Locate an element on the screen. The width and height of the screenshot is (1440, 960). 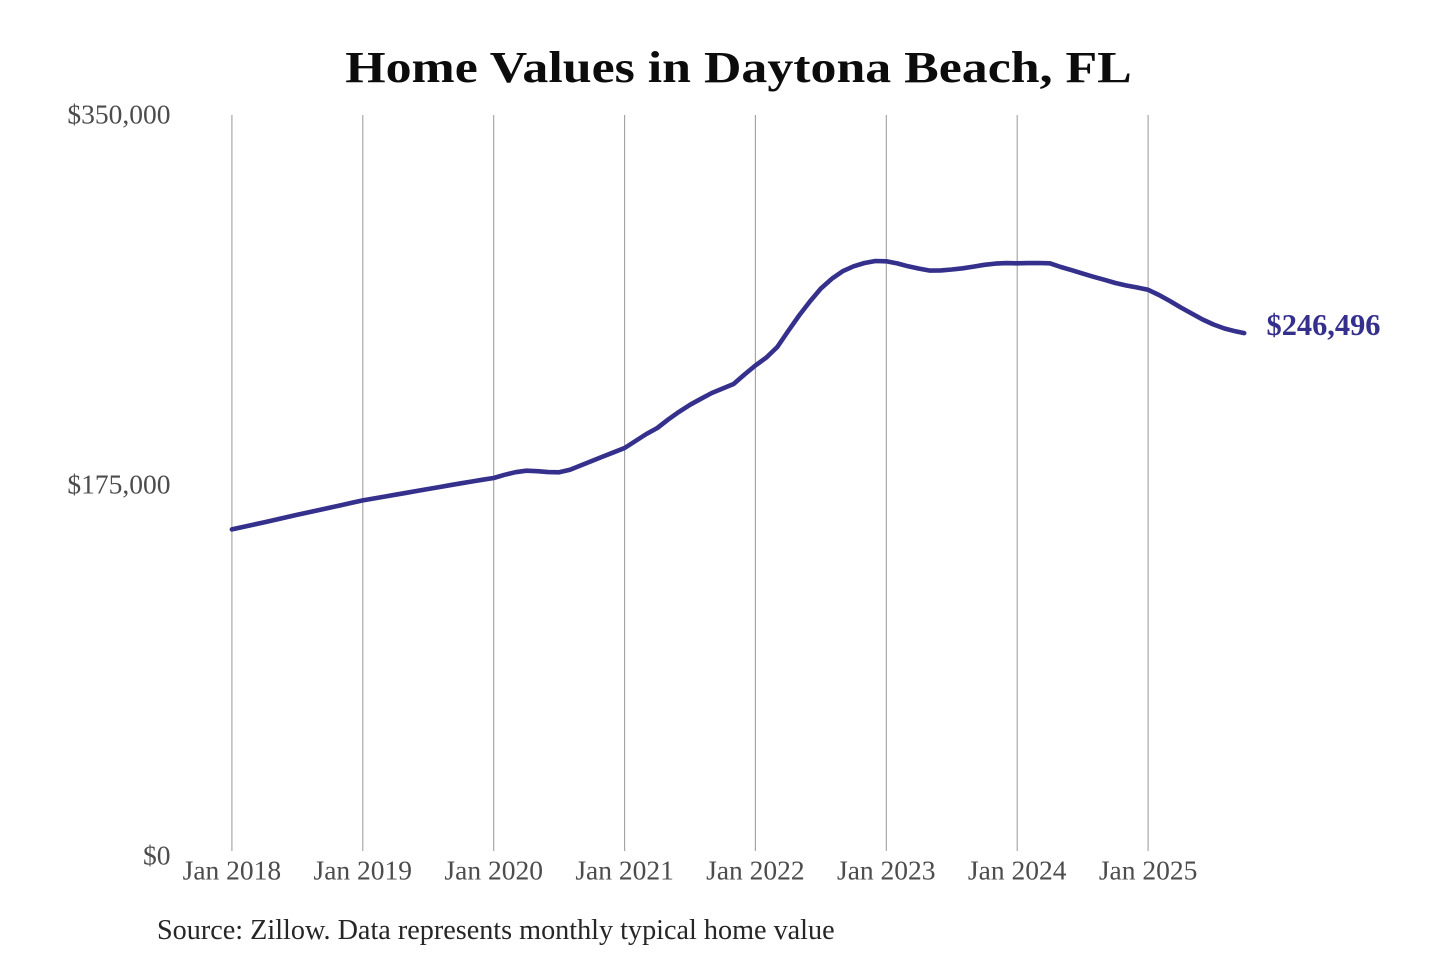
svg-text: $175,000 is located at coordinates (118, 484).